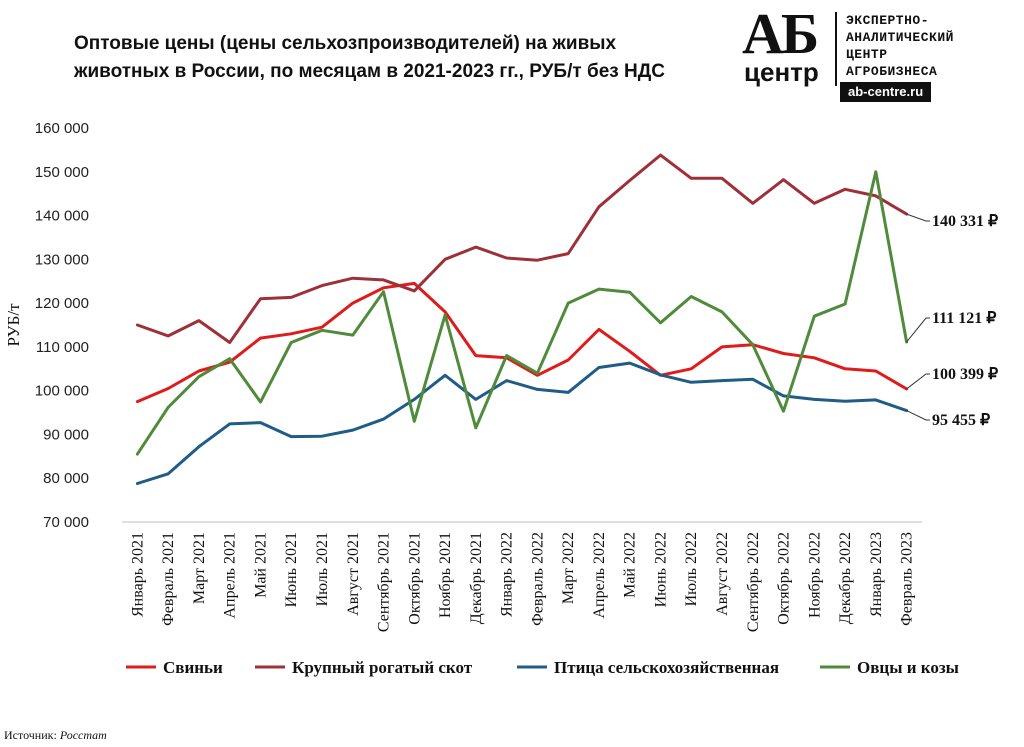 Image resolution: width=1024 pixels, height=747 pixels. What do you see at coordinates (66, 478) in the screenshot?
I see `y-tick-label: 80 000` at bounding box center [66, 478].